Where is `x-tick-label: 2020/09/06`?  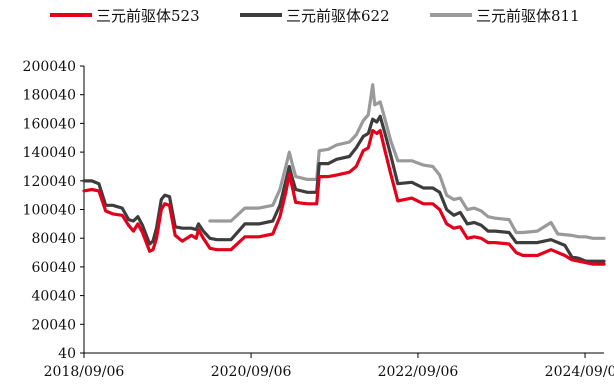
x-tick-label: 2020/09/06 is located at coordinates (251, 372).